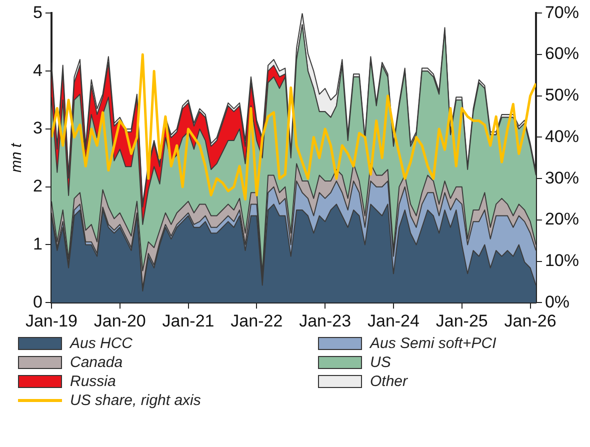 The image size is (590, 447). What do you see at coordinates (96, 362) in the screenshot?
I see `legend-label: Canada` at bounding box center [96, 362].